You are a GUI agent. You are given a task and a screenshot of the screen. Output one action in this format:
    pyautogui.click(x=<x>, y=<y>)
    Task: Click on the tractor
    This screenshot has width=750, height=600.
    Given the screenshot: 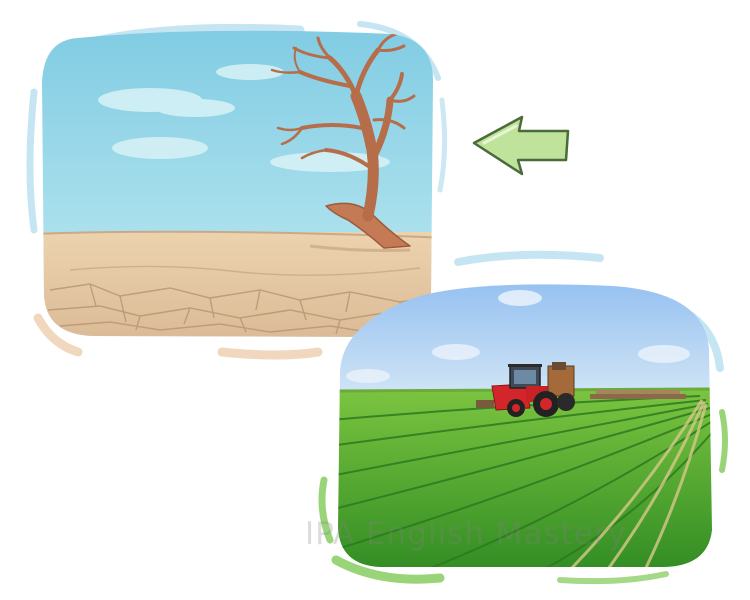 What is the action you would take?
    pyautogui.click(x=525, y=389)
    